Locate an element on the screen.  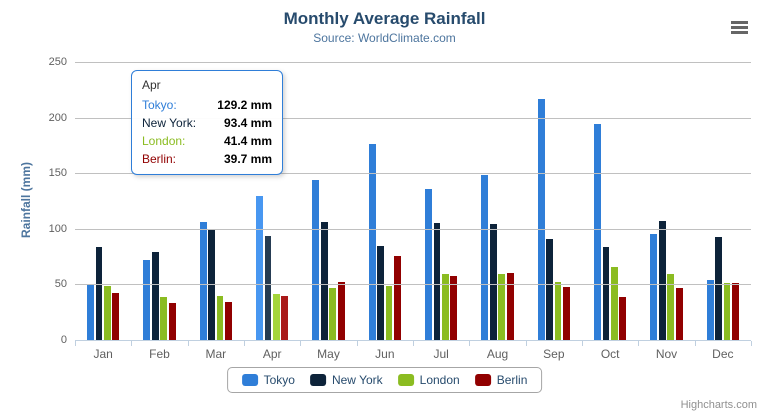
bar-berlin-may is located at coordinates (341, 310).